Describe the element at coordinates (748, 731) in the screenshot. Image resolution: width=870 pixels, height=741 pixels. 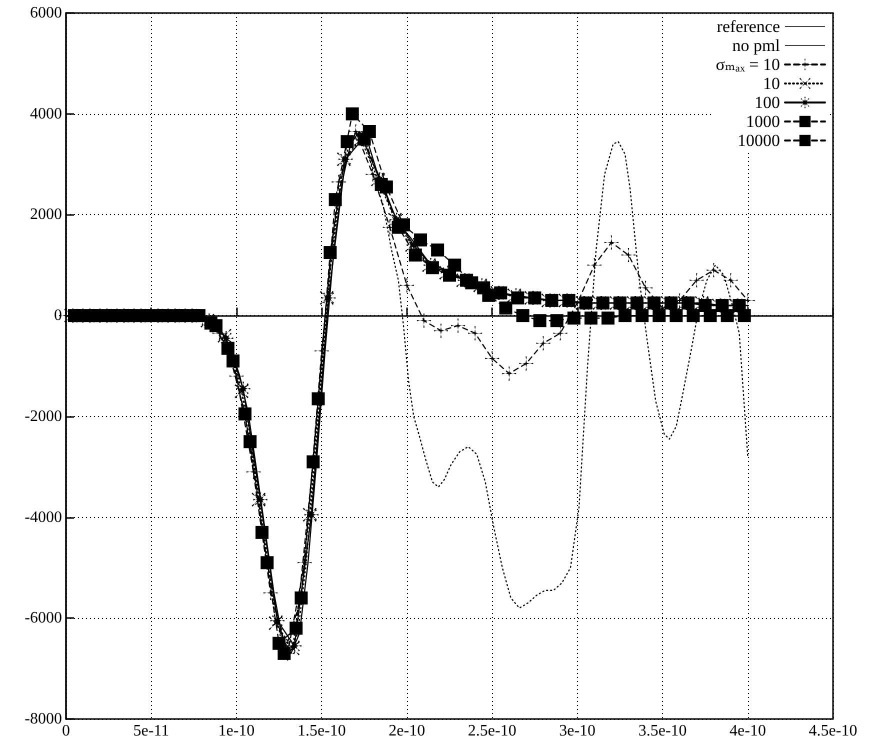
I see `x-tick-label: 4e-10` at that location.